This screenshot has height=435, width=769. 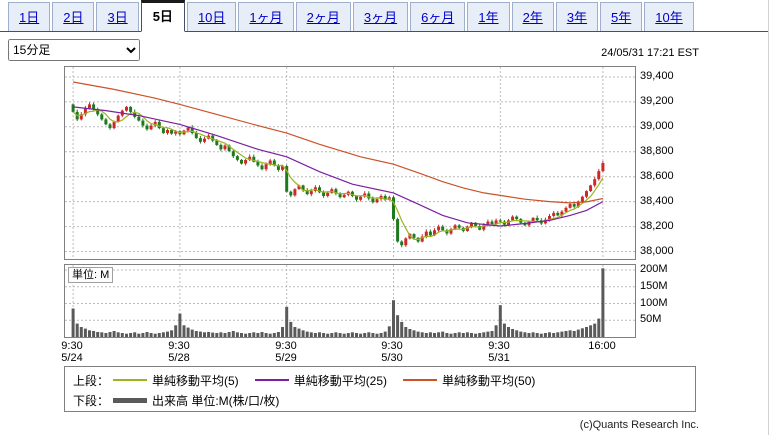 I want to click on legend-volume-label: 出来高 単位:M(株/口/枚), so click(x=216, y=400).